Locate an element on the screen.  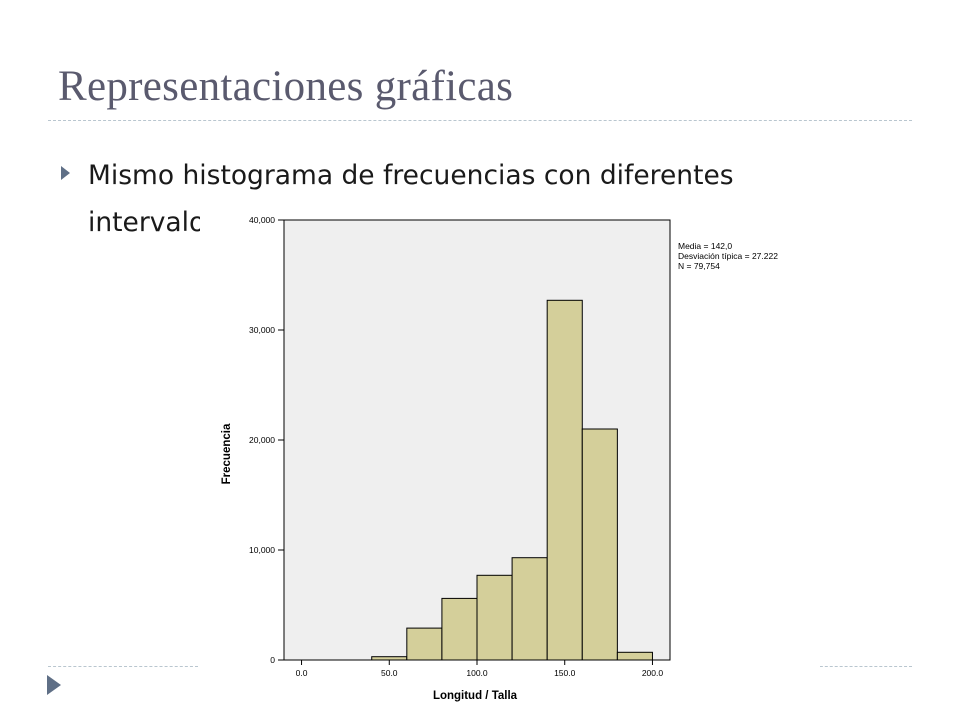
y-tick-label: 40,000 is located at coordinates (262, 220).